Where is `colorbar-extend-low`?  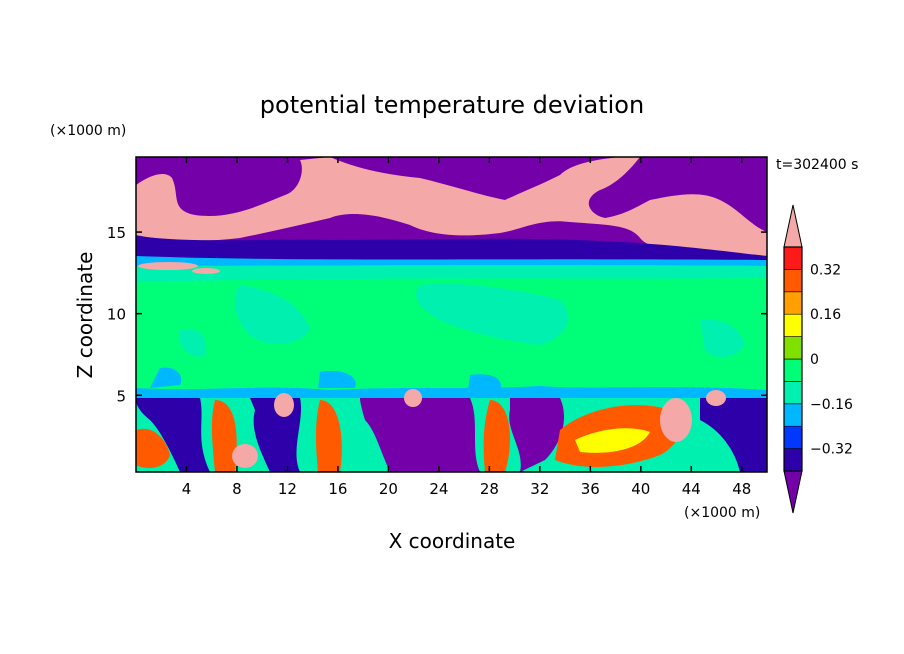 colorbar-extend-low is located at coordinates (793, 492).